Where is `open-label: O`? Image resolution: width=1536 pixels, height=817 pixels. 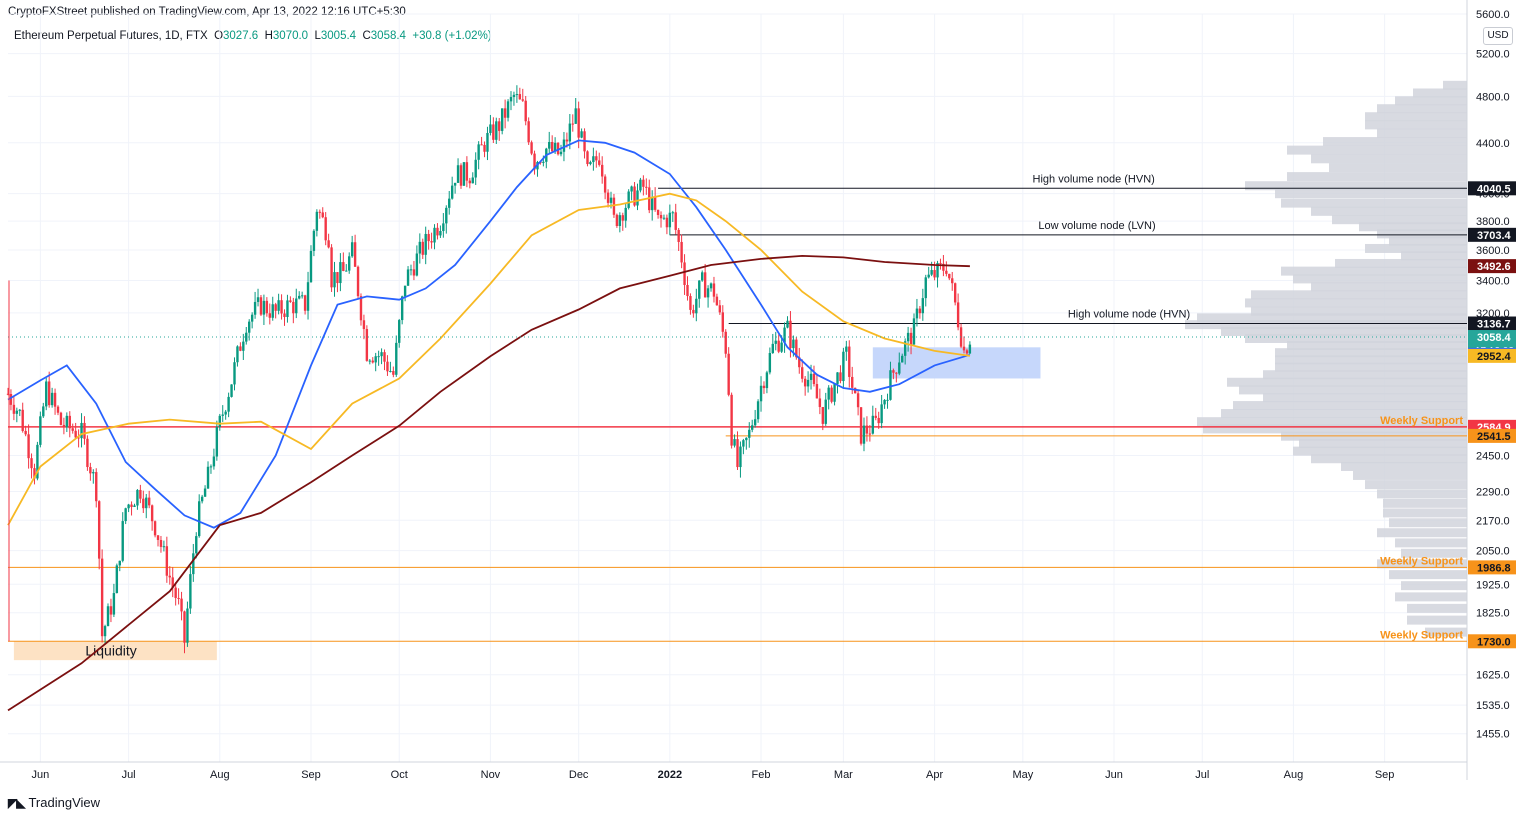 open-label: O is located at coordinates (219, 36).